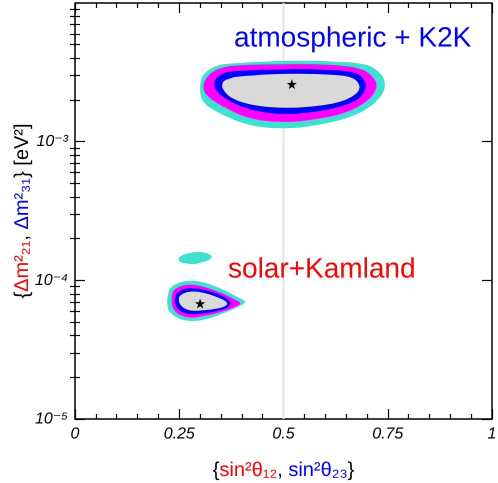 The width and height of the screenshot is (498, 483). Describe the element at coordinates (51, 419) in the screenshot. I see `y-tick-label: 10⁻⁵` at that location.